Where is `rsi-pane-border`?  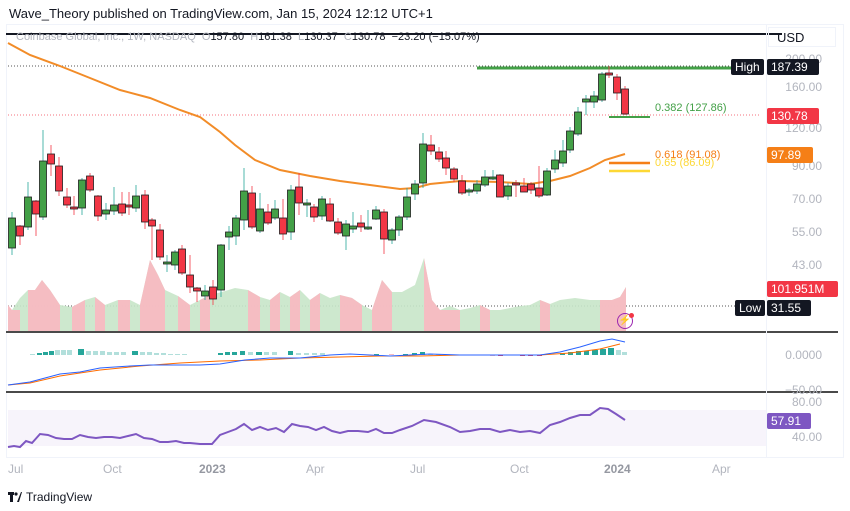
rsi-pane-border is located at coordinates (422, 392).